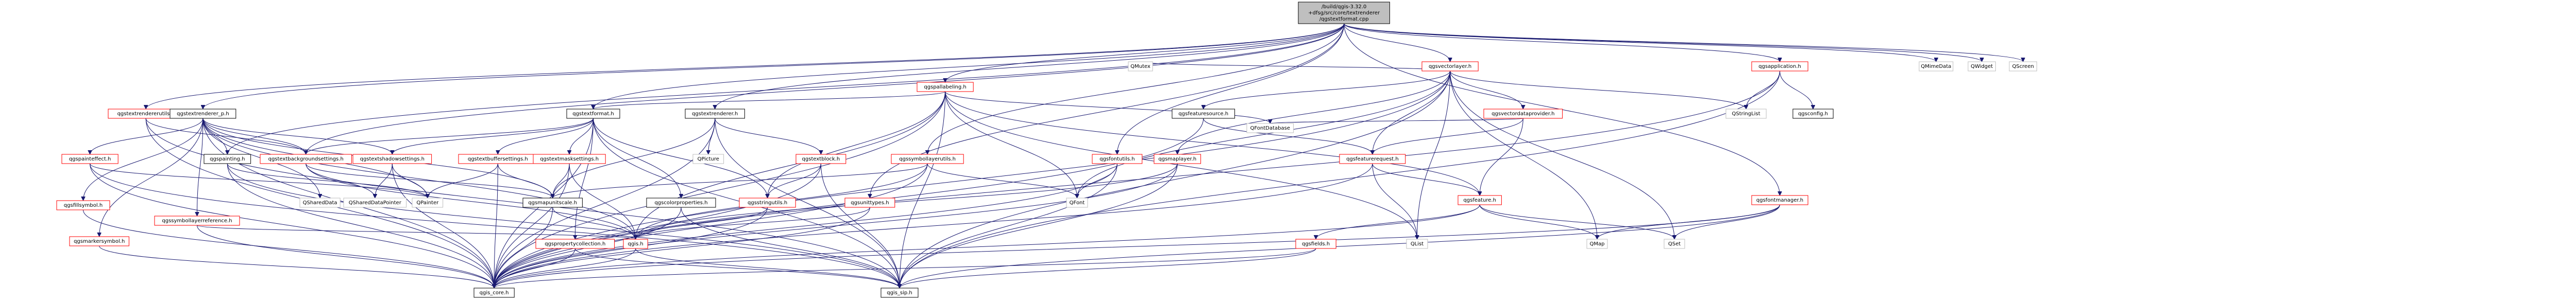 Image resolution: width=2576 pixels, height=303 pixels. Describe the element at coordinates (1270, 128) in the screenshot. I see `node-label: QFontDatabase` at that location.